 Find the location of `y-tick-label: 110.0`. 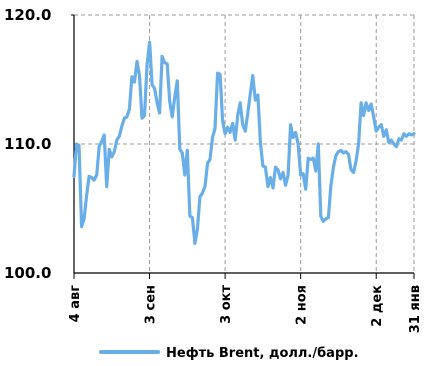

y-tick-label: 110.0 is located at coordinates (27, 144).